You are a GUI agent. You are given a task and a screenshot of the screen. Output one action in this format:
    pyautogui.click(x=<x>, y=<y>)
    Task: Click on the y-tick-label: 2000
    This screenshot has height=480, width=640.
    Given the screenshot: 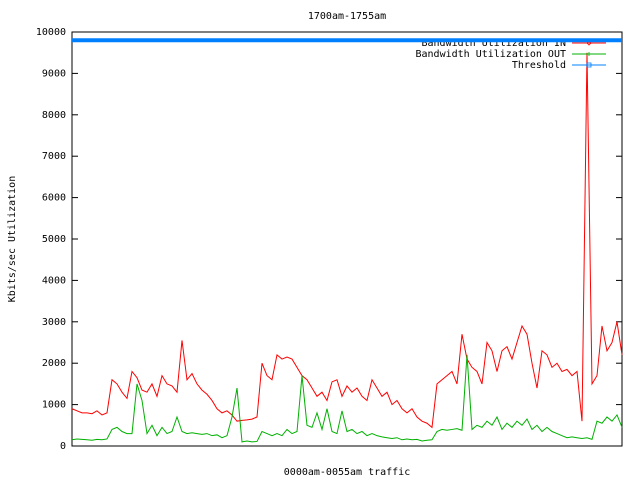 What is the action you would take?
    pyautogui.click(x=54, y=363)
    